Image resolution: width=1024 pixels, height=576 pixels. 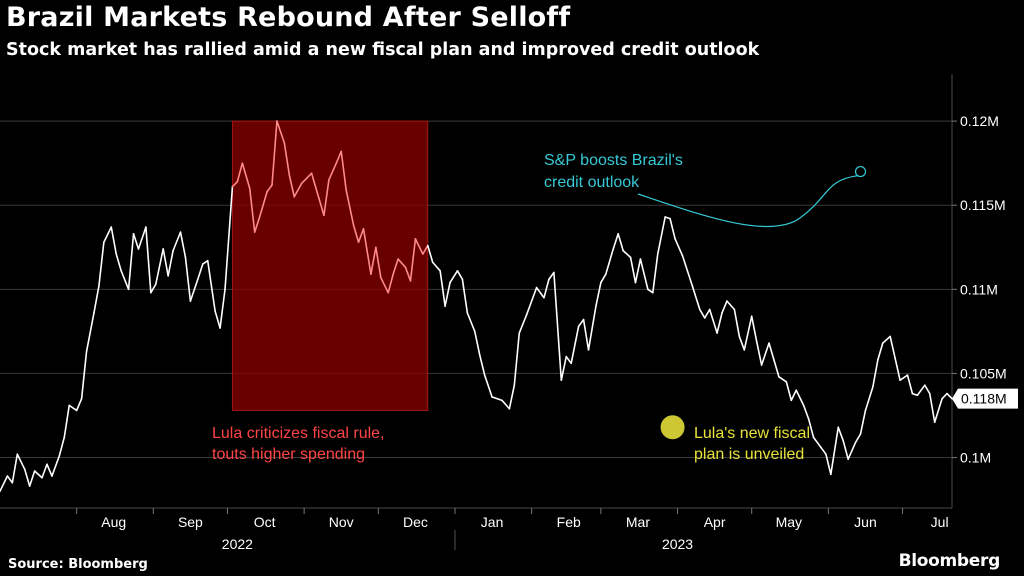 I want to click on y-tick-label: 0.12M, so click(x=979, y=121).